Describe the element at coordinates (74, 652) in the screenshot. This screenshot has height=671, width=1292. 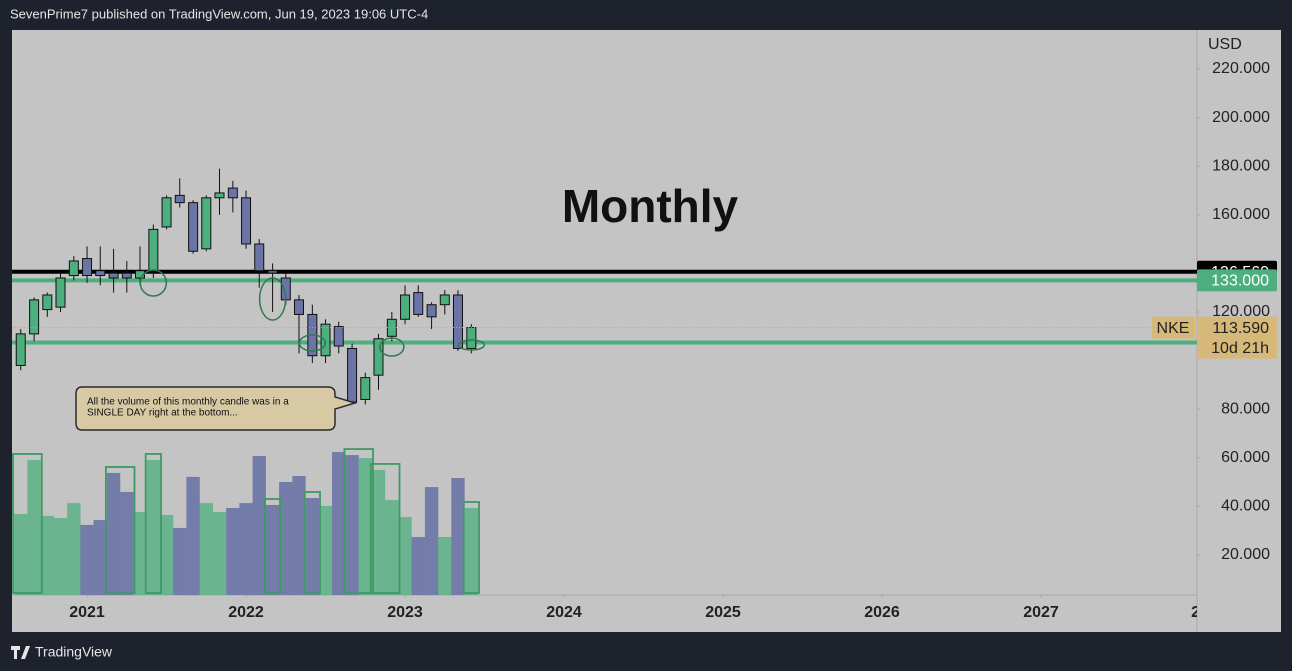
I see `footer-brand: TradingView` at that location.